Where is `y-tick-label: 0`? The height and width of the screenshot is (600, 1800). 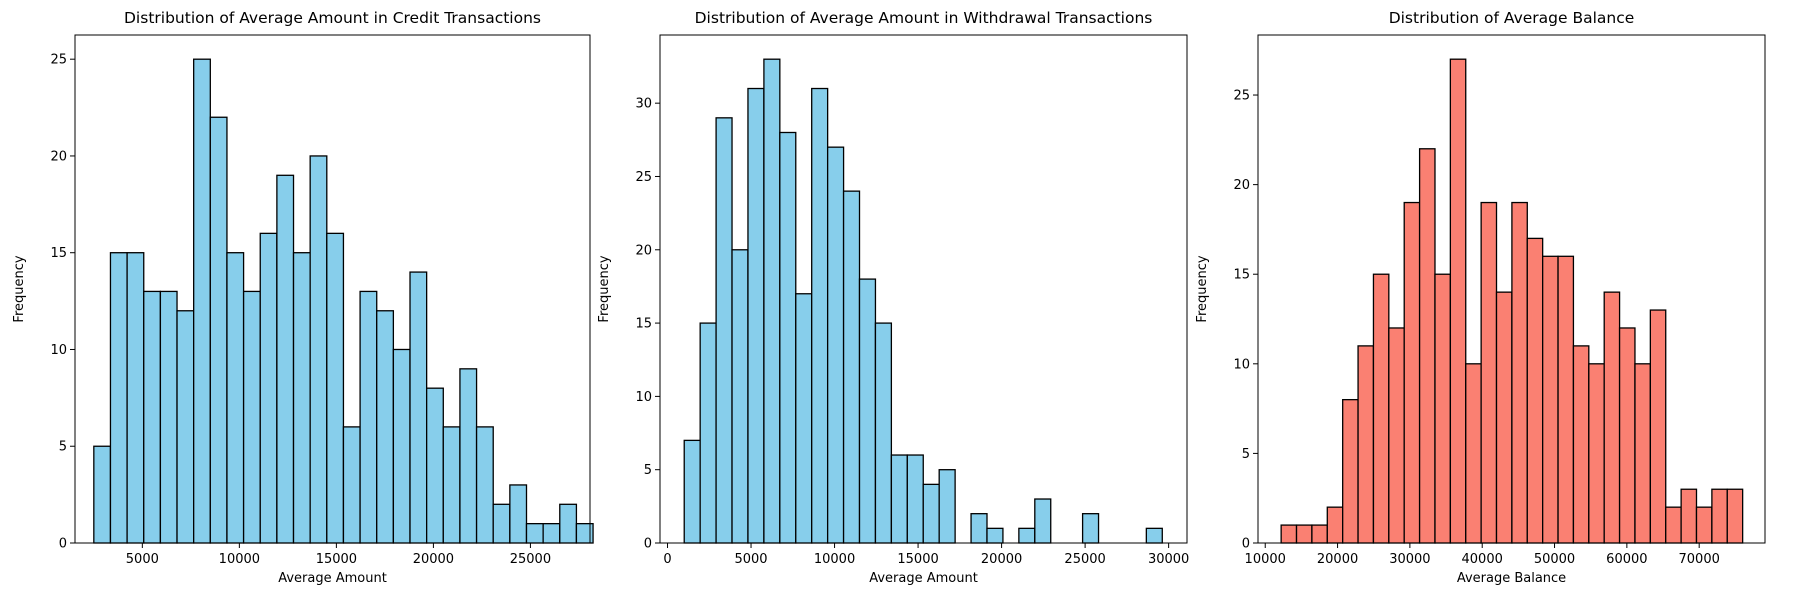
y-tick-label: 0 is located at coordinates (63, 544).